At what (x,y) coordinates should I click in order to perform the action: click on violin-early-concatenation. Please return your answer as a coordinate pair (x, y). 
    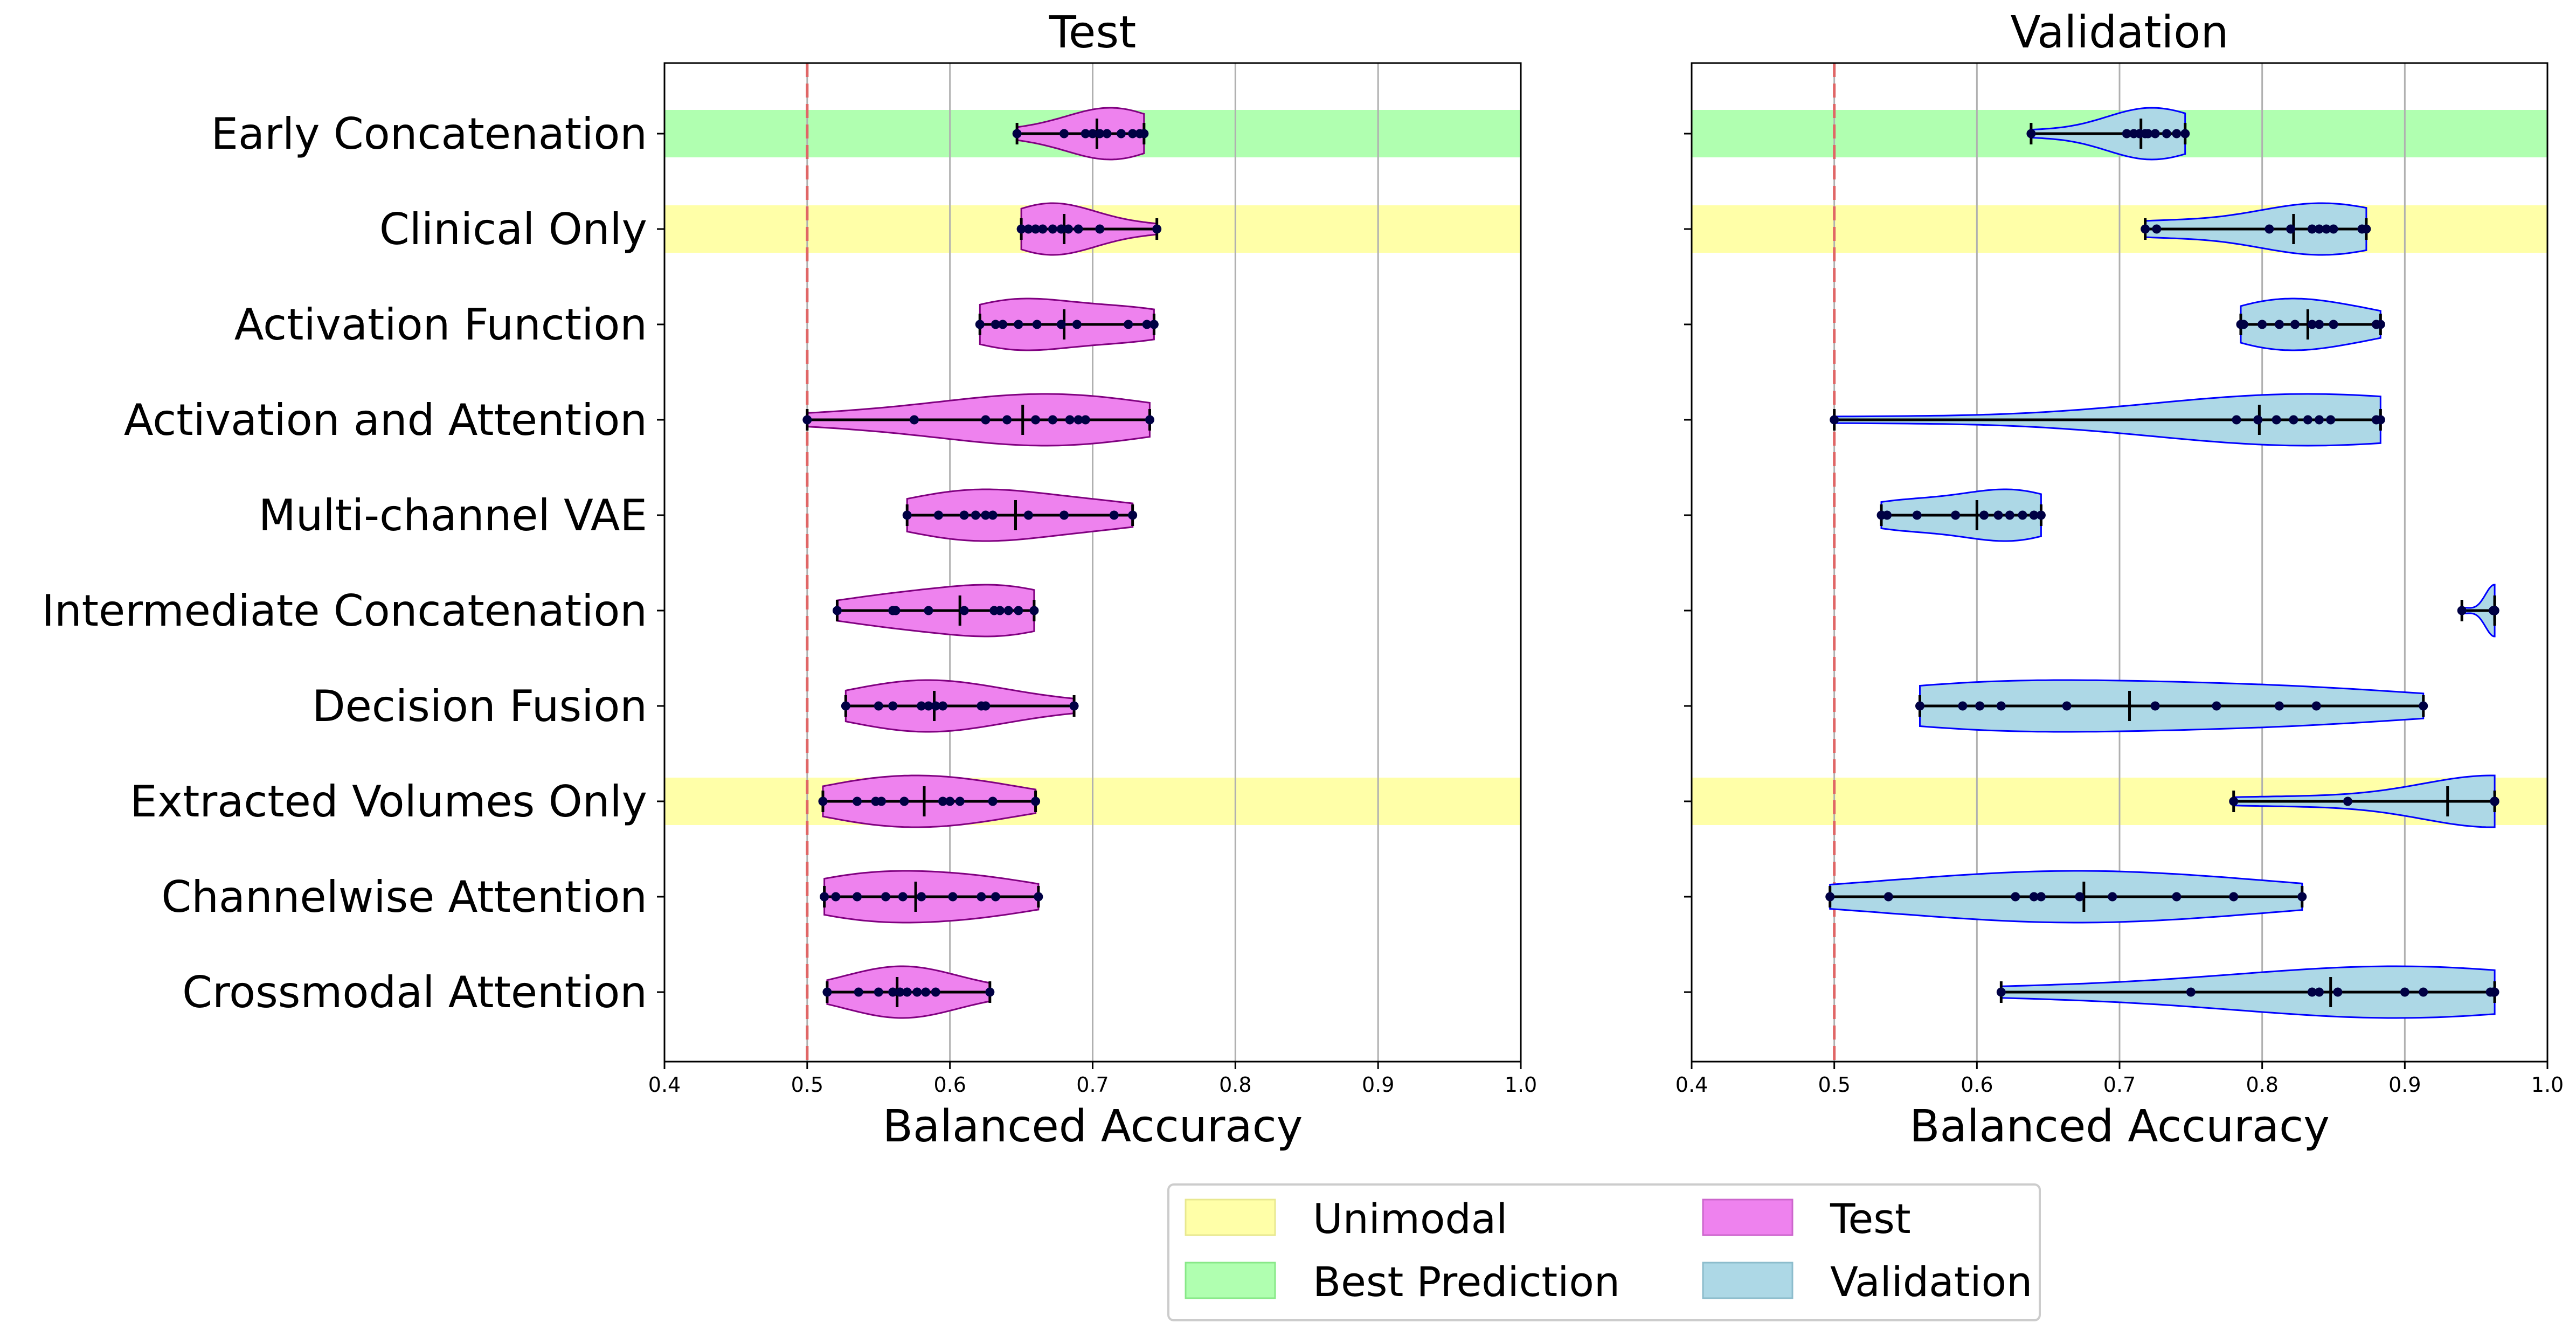
    Looking at the image, I should click on (2108, 134).